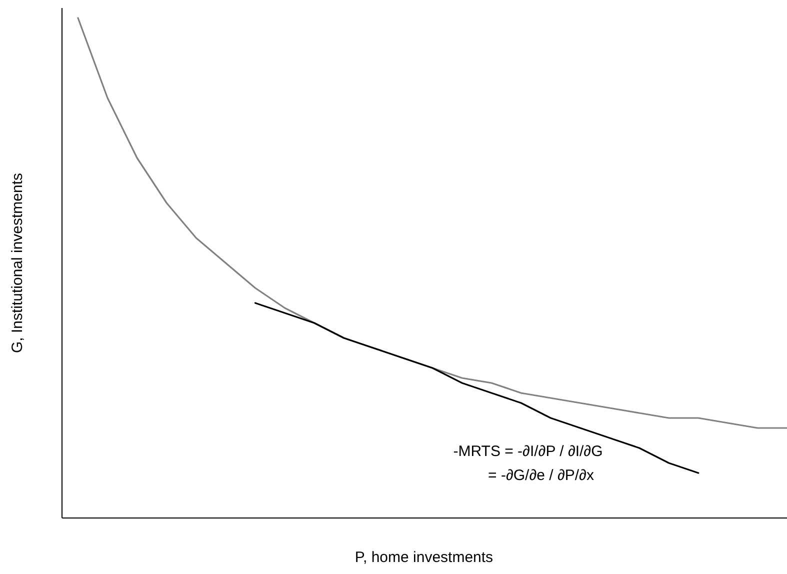 This screenshot has width=787, height=574. I want to click on annotation: -MRTS = -∂I/∂P / ∂I/∂G, so click(528, 451).